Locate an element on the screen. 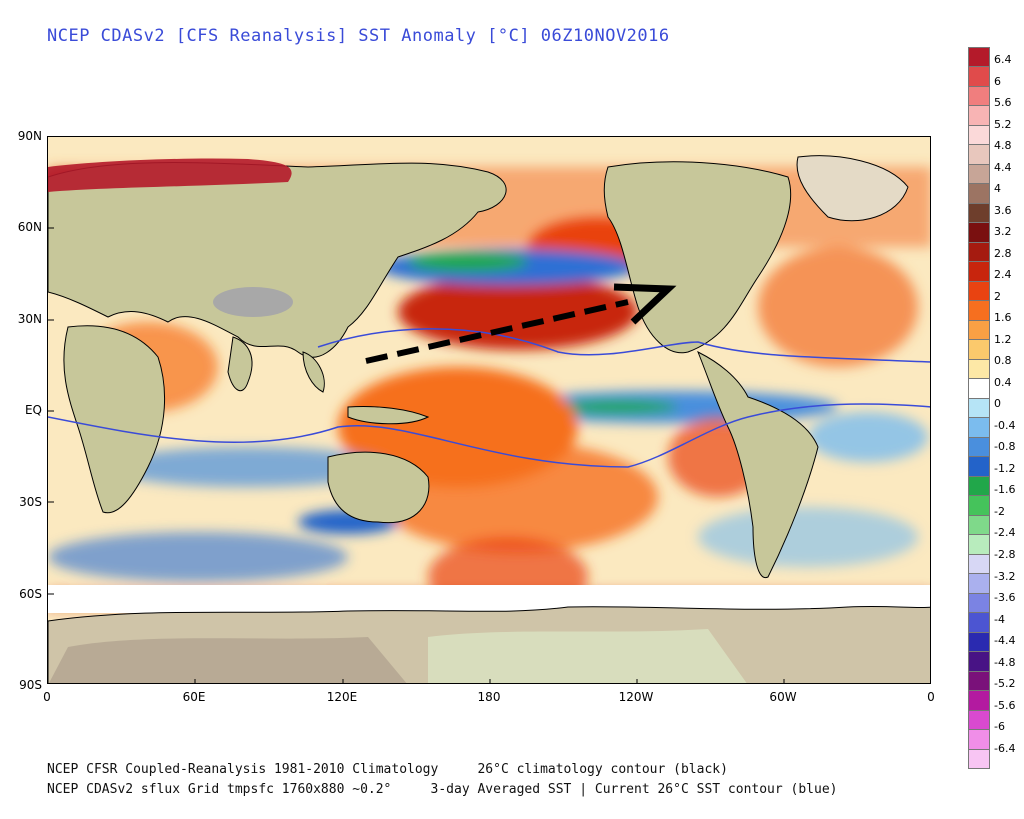  greenland is located at coordinates (852, 188).